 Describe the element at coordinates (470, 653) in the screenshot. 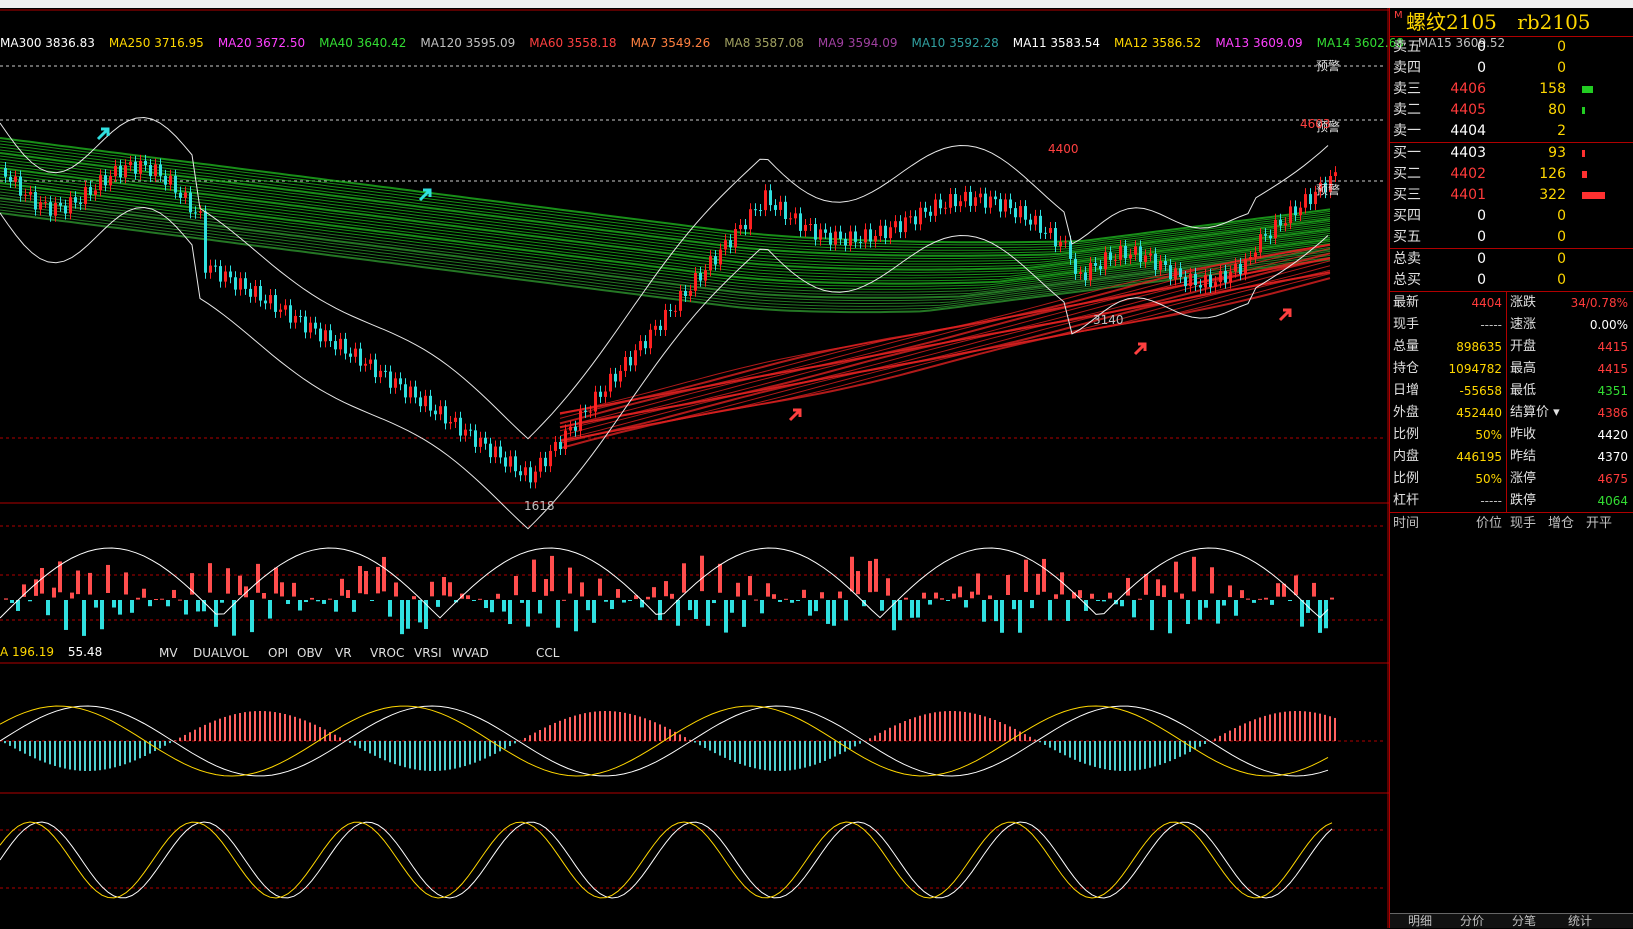

I see `indicator-tab-wvad: WVAD` at that location.